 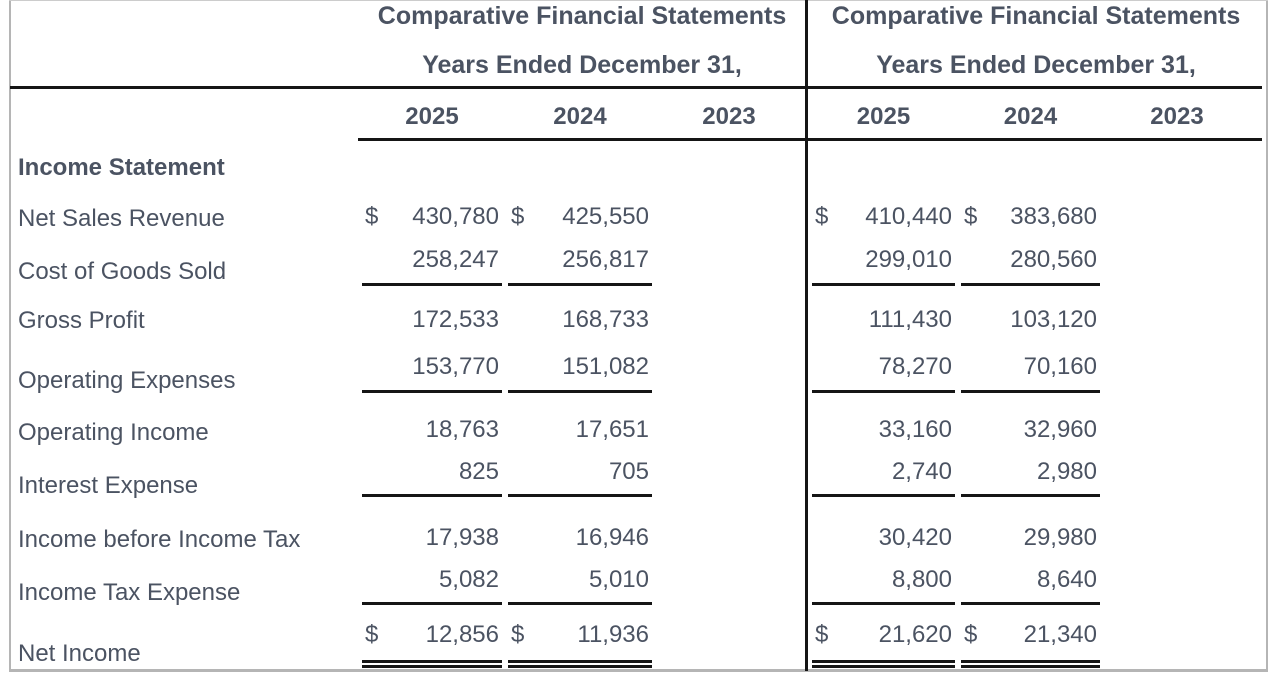 I want to click on row-label-interest-expense: Interest Expense, so click(x=108, y=485).